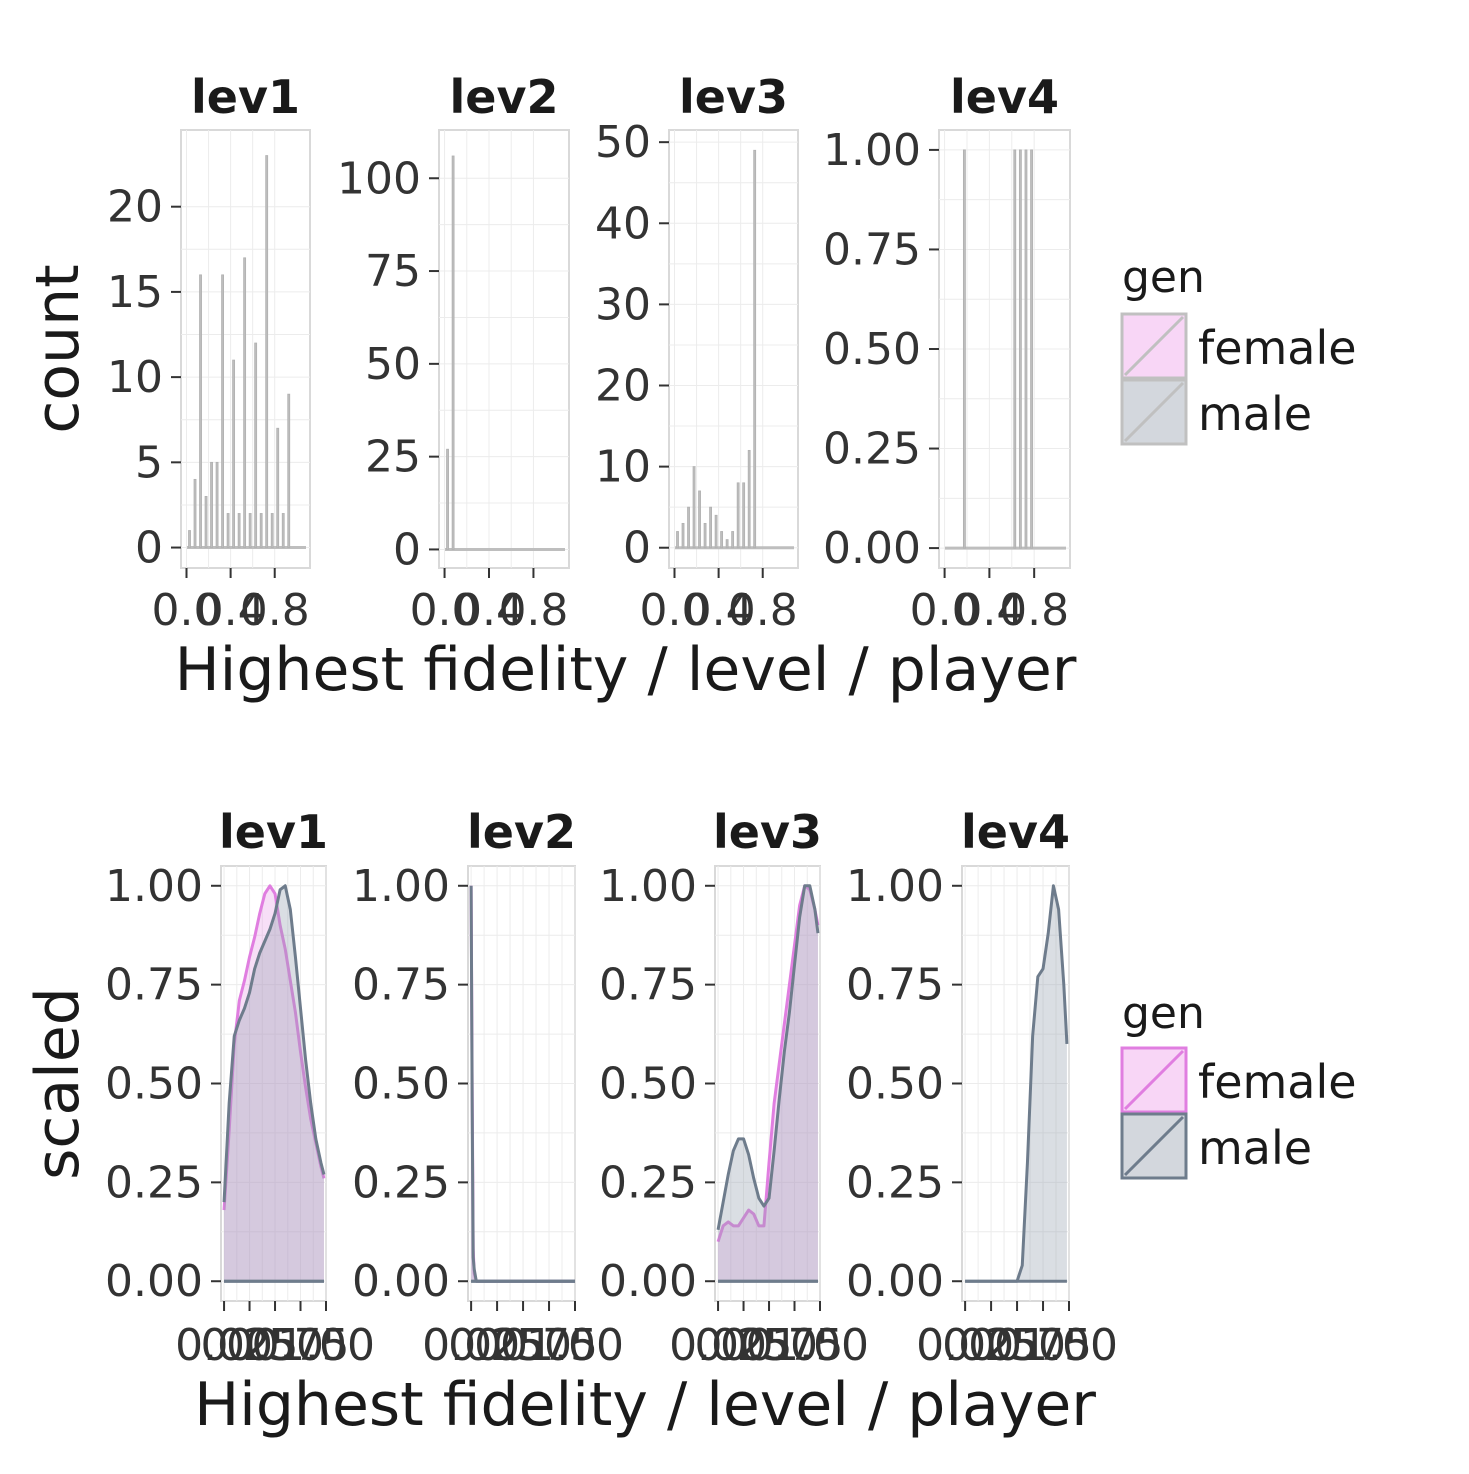 The image size is (1469, 1474). What do you see at coordinates (149, 462) in the screenshot?
I see `y-tick-label: 5` at bounding box center [149, 462].